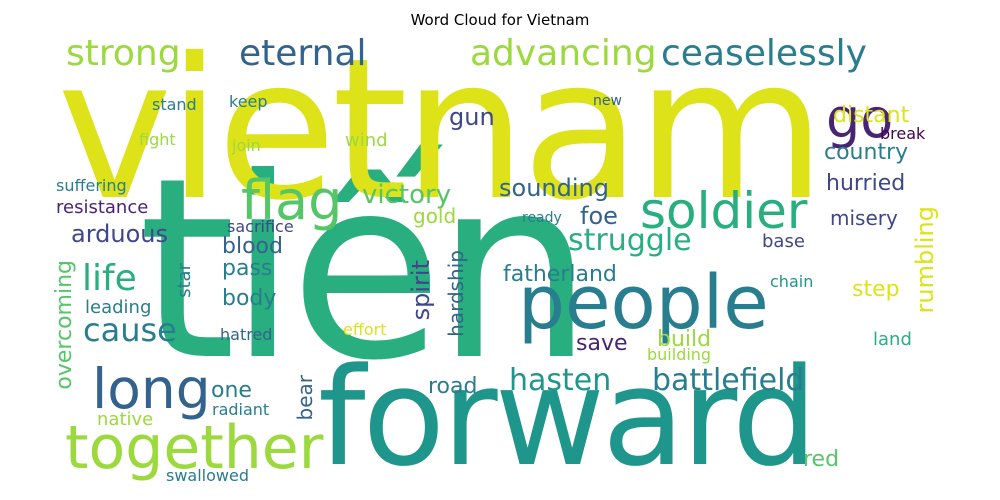  I want to click on word-flag: flag, so click(292, 200).